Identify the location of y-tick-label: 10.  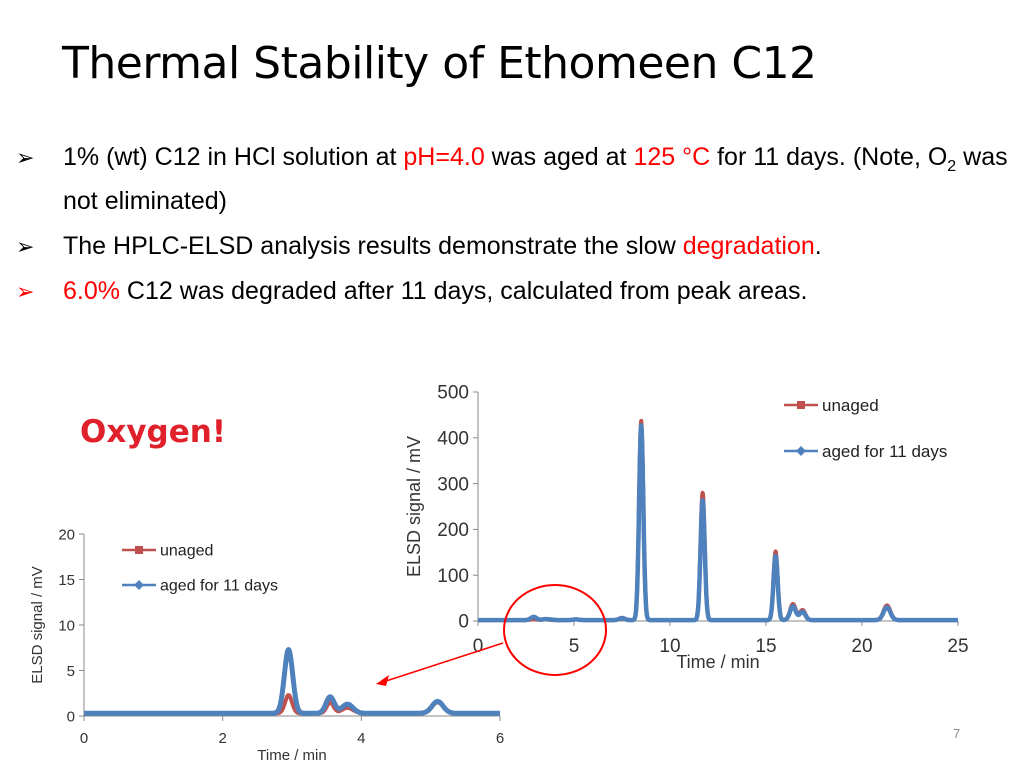
(66, 625).